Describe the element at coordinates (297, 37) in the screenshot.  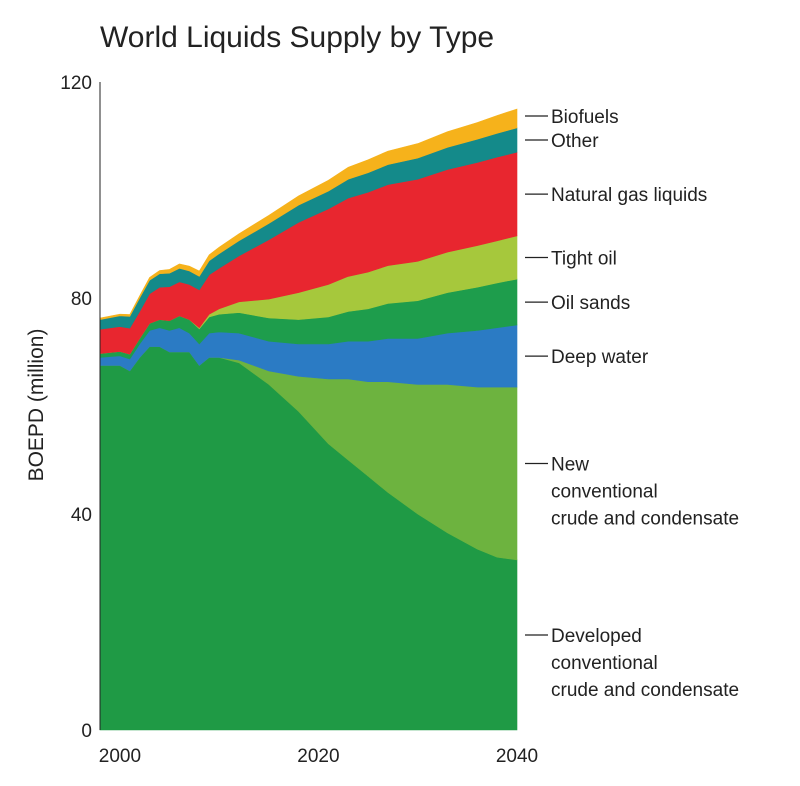
I see `chart-title: World Liquids Supply by Type` at that location.